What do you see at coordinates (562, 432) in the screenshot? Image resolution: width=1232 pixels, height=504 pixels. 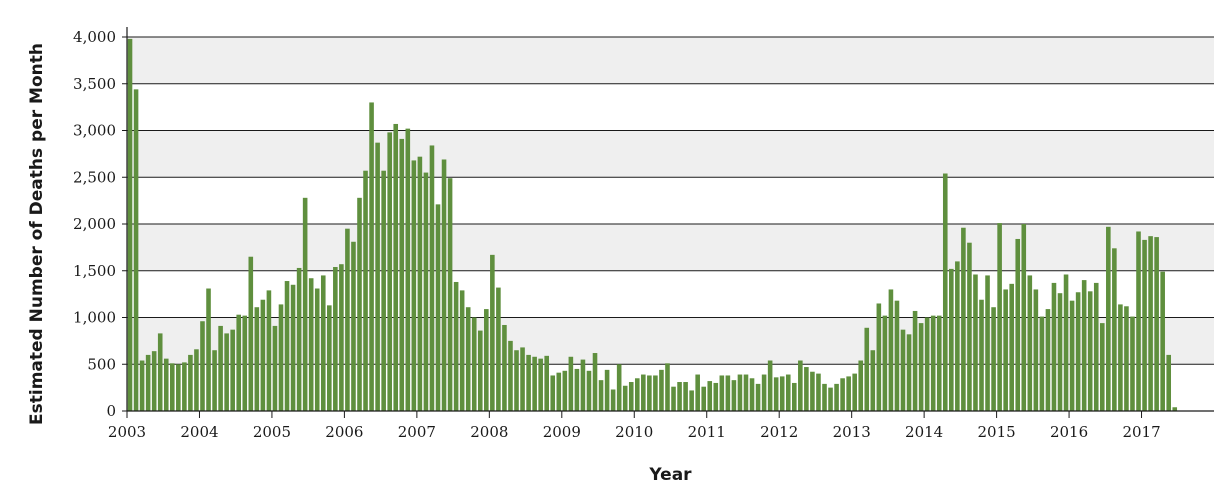 I see `x-tick-label: 2009` at bounding box center [562, 432].